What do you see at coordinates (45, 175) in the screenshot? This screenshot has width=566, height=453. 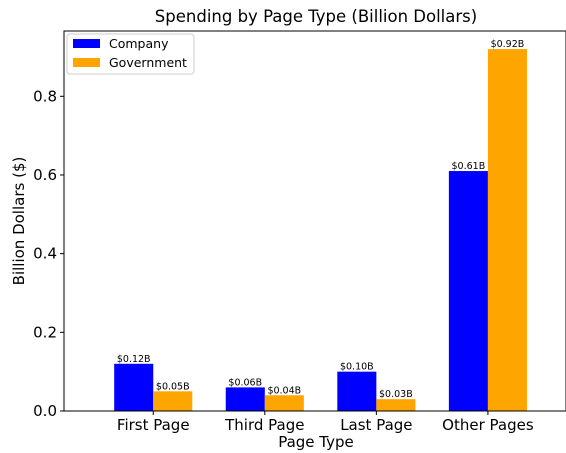 I see `y-tick-label: 0.6` at bounding box center [45, 175].